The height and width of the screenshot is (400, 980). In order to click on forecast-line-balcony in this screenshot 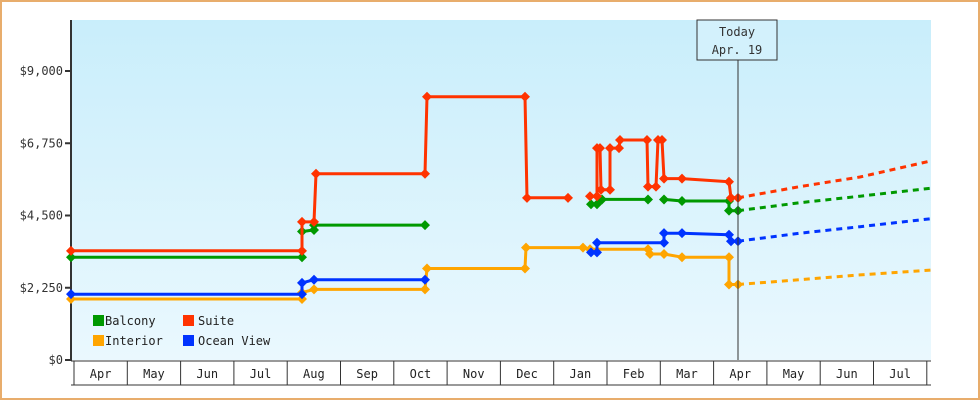, I will do `click(834, 199)`.